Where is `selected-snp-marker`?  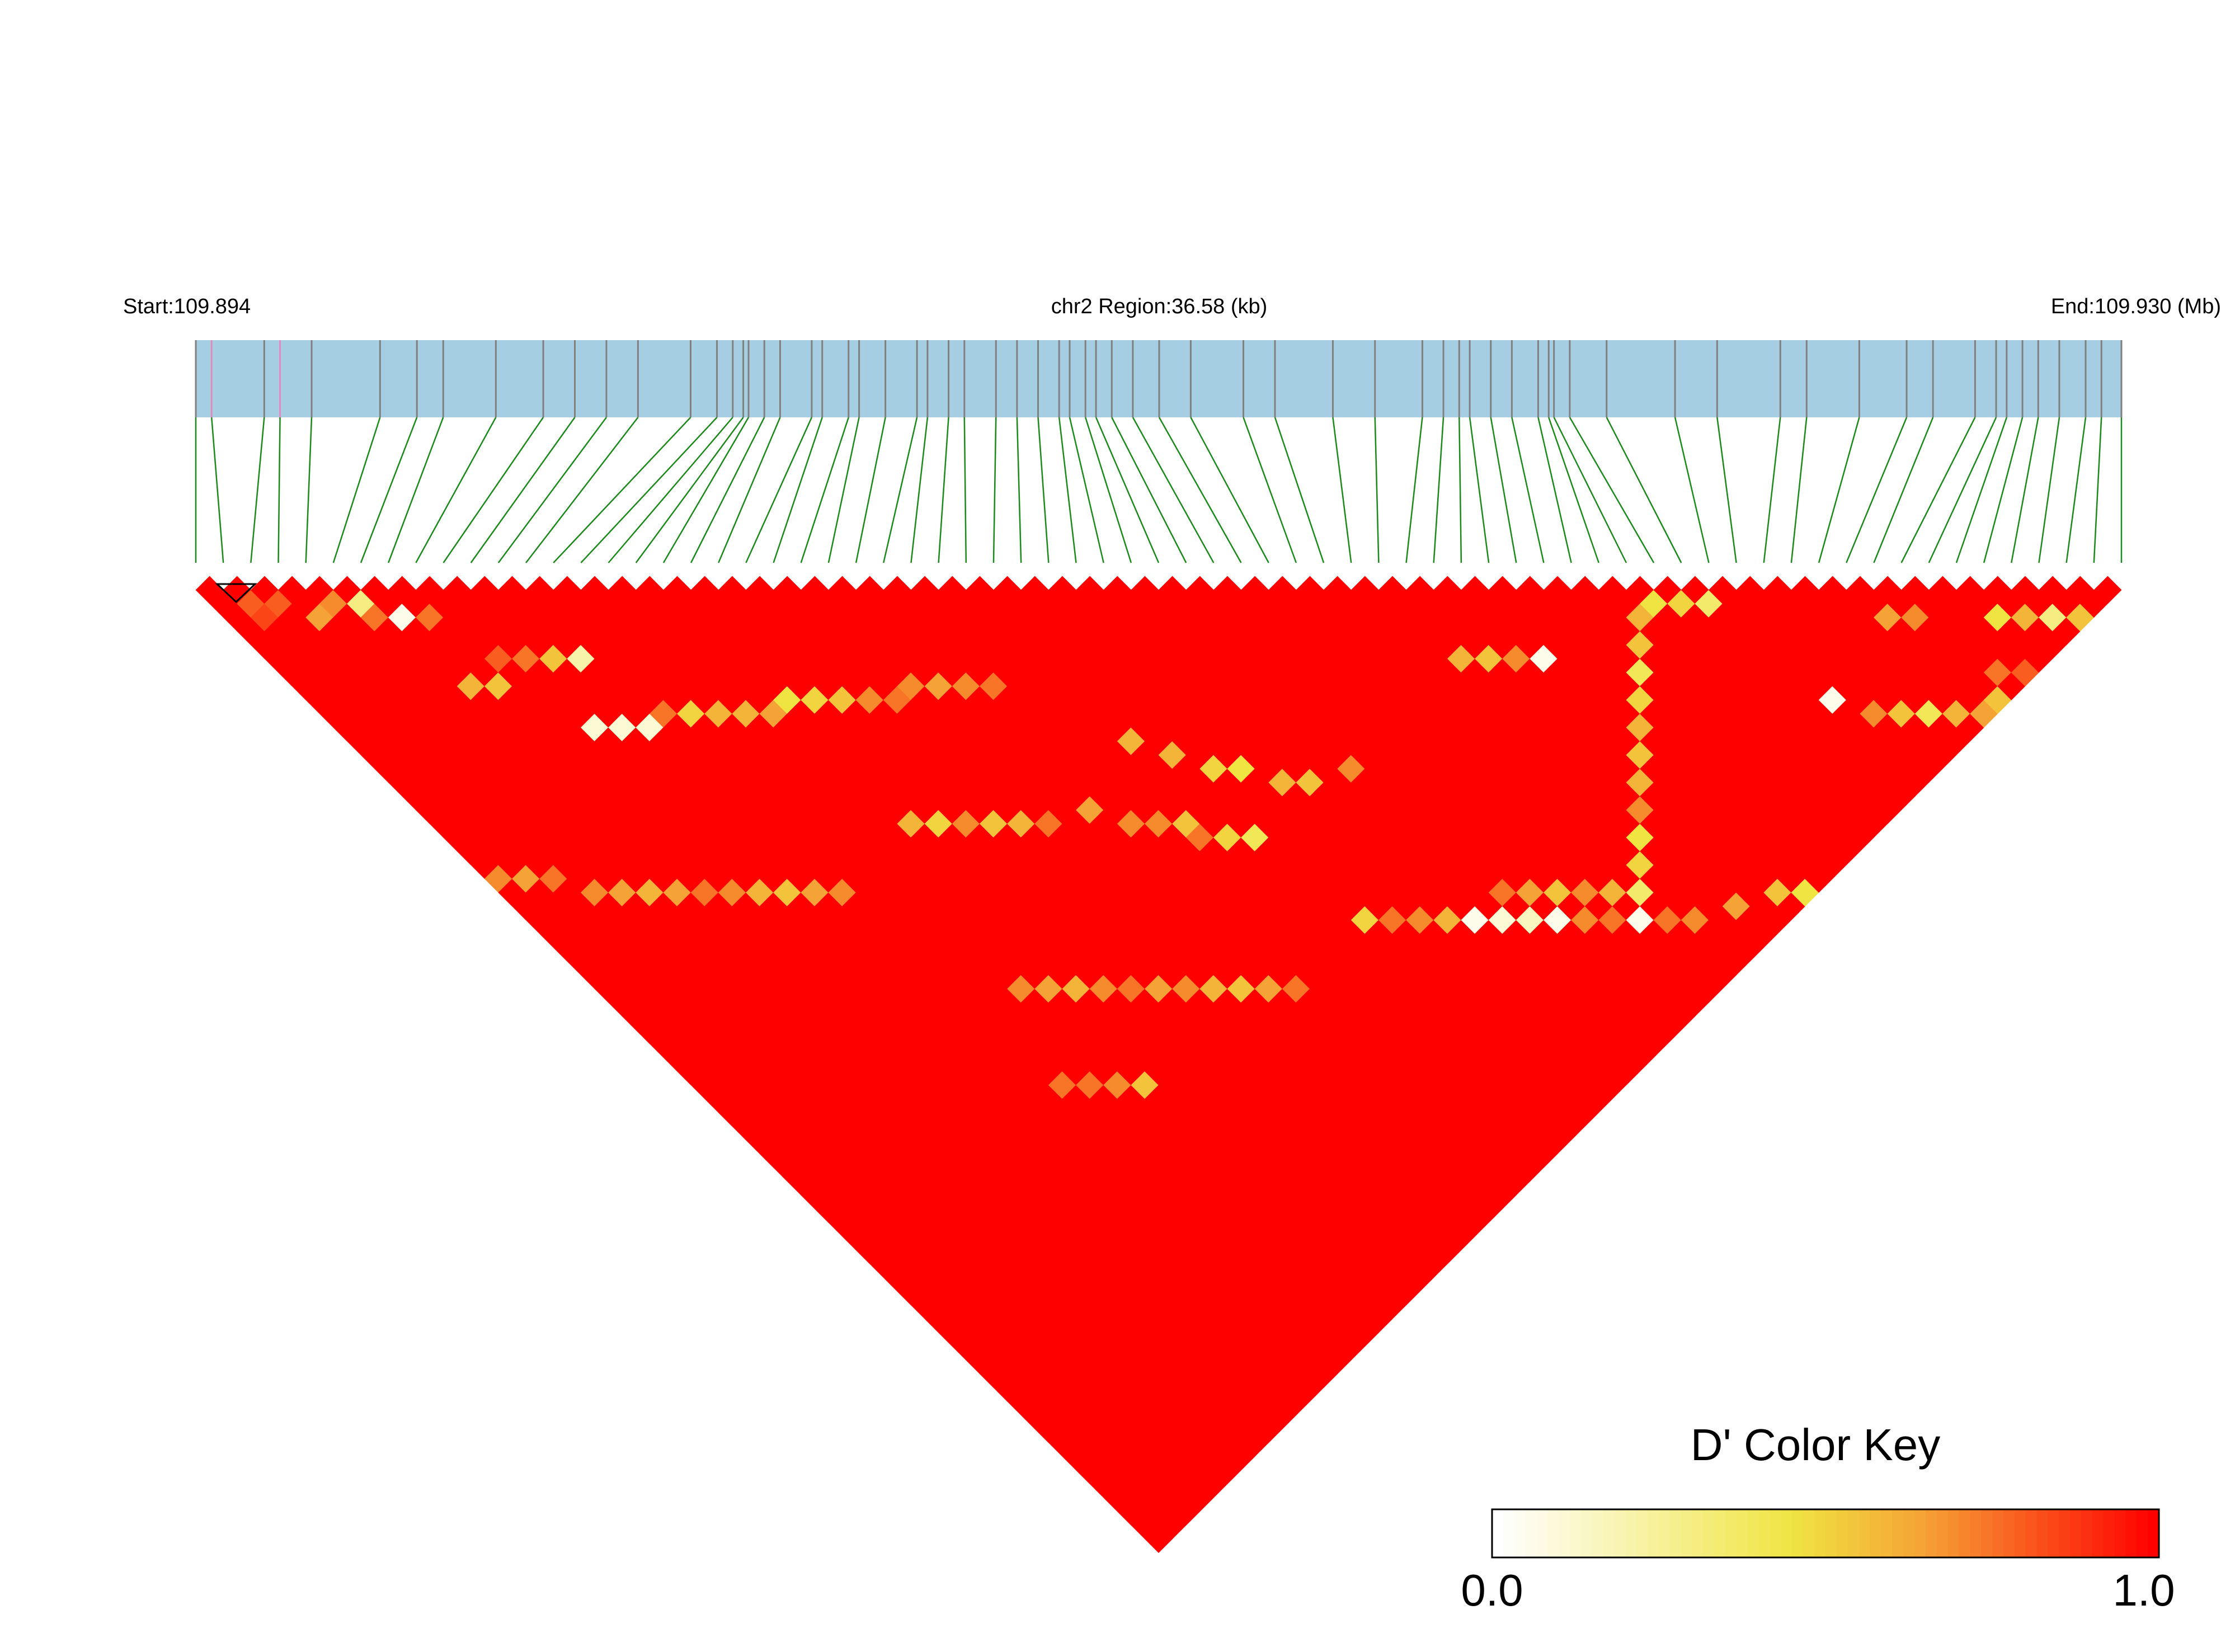 selected-snp-marker is located at coordinates (236, 593).